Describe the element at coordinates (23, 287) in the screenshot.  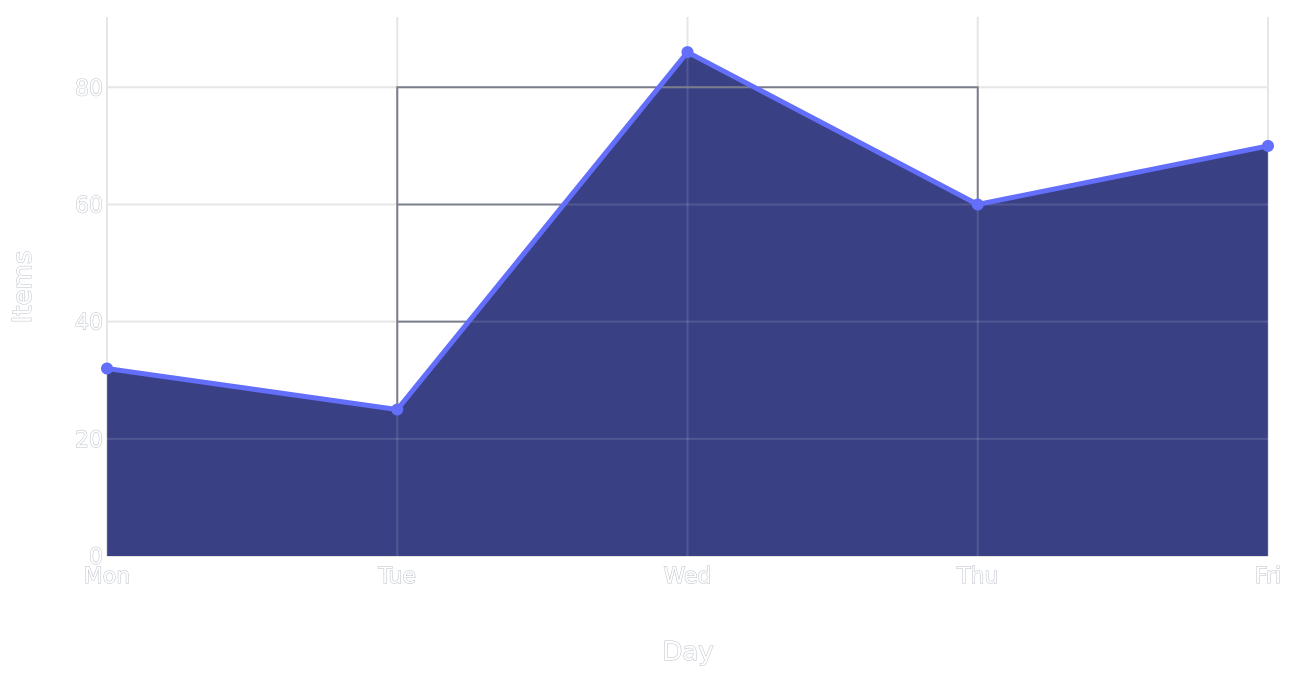
I see `y-axis-title: Items` at that location.